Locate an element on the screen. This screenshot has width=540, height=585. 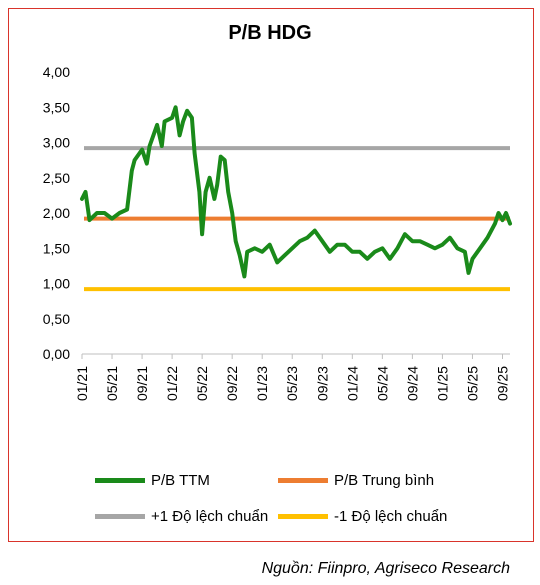
x-tick-label: 09/24 is located at coordinates (412, 383).